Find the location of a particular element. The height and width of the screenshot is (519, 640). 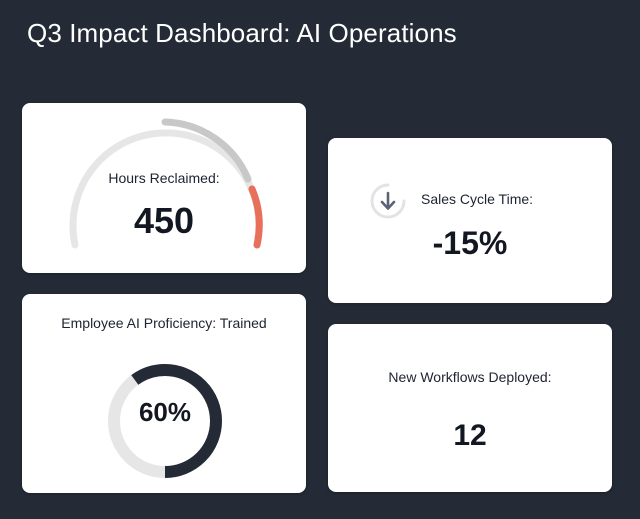

ai-proficiency-value: 60% is located at coordinates (165, 412).